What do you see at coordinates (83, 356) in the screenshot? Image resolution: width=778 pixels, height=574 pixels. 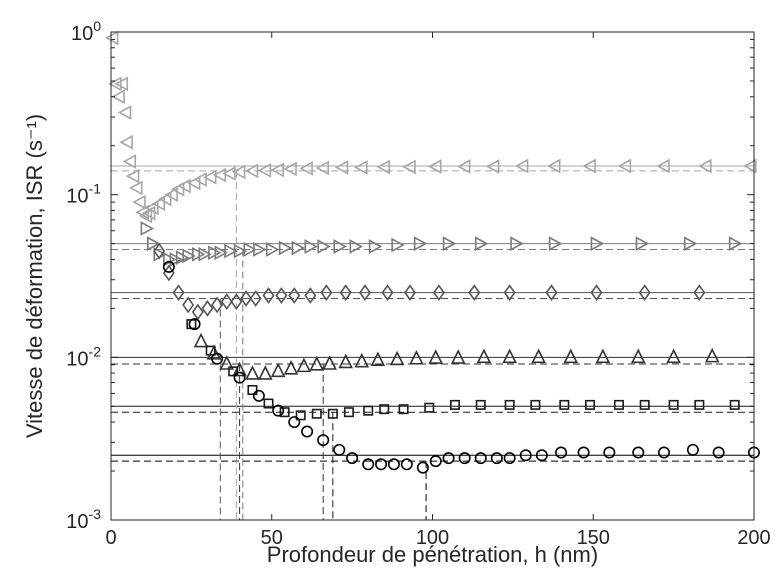 I see `y-tick-label: 10⁻²` at bounding box center [83, 356].